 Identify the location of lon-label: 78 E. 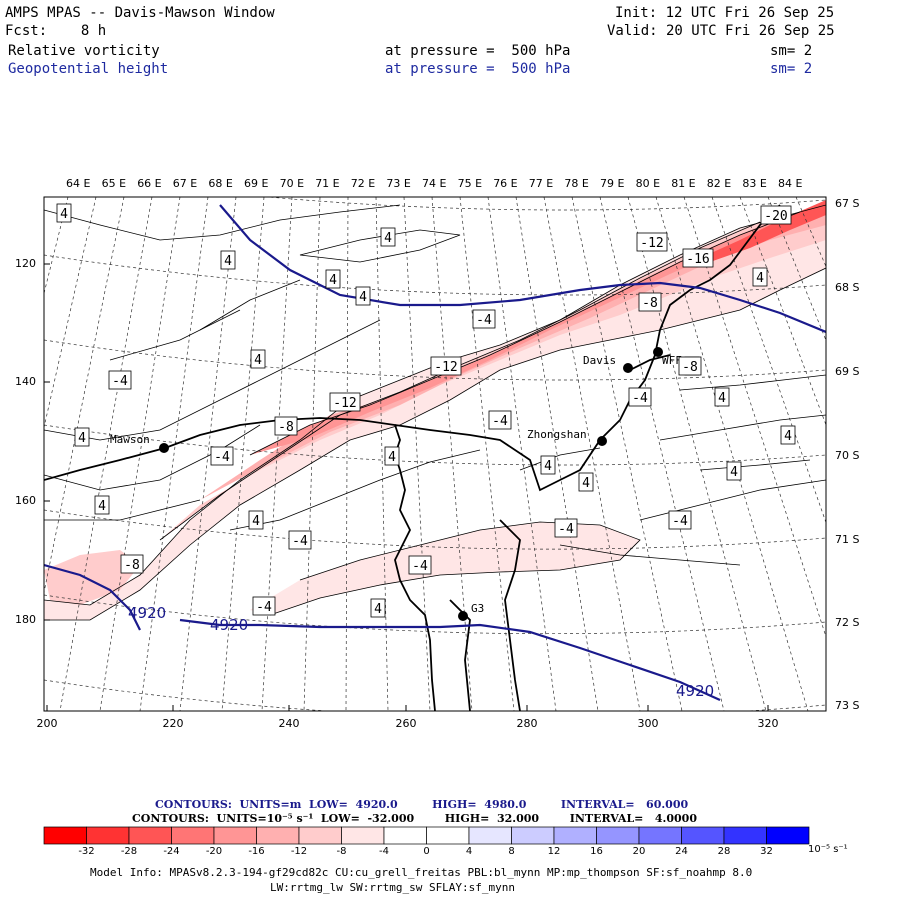
(576, 183).